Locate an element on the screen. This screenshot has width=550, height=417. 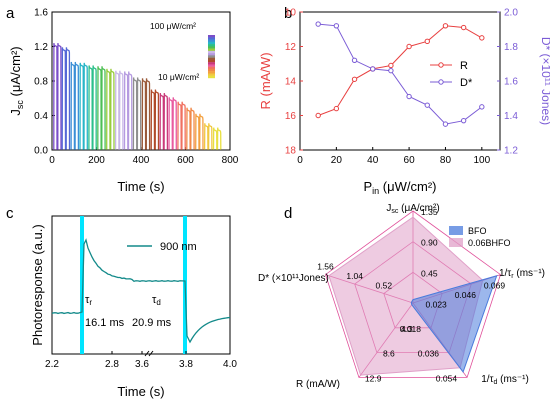
legend-d-marker is located at coordinates (441, 82).